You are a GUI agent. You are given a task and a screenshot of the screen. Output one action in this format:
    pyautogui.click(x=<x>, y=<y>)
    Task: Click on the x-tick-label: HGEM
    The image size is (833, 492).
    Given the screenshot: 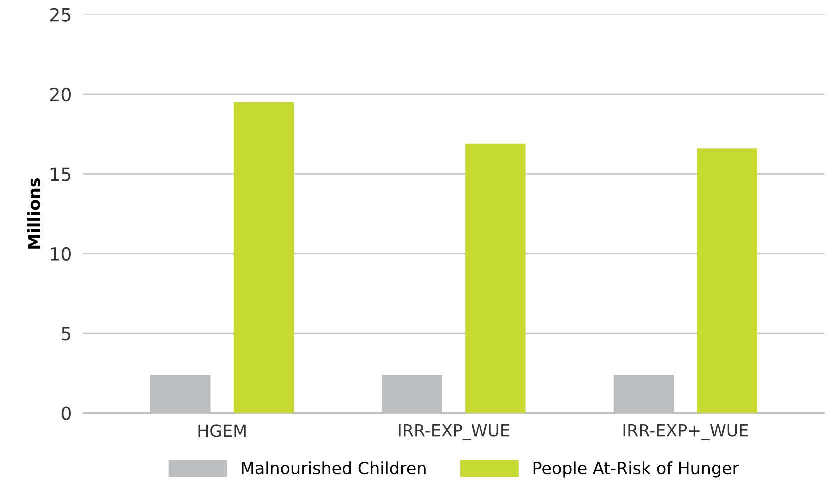 What is the action you would take?
    pyautogui.click(x=222, y=431)
    